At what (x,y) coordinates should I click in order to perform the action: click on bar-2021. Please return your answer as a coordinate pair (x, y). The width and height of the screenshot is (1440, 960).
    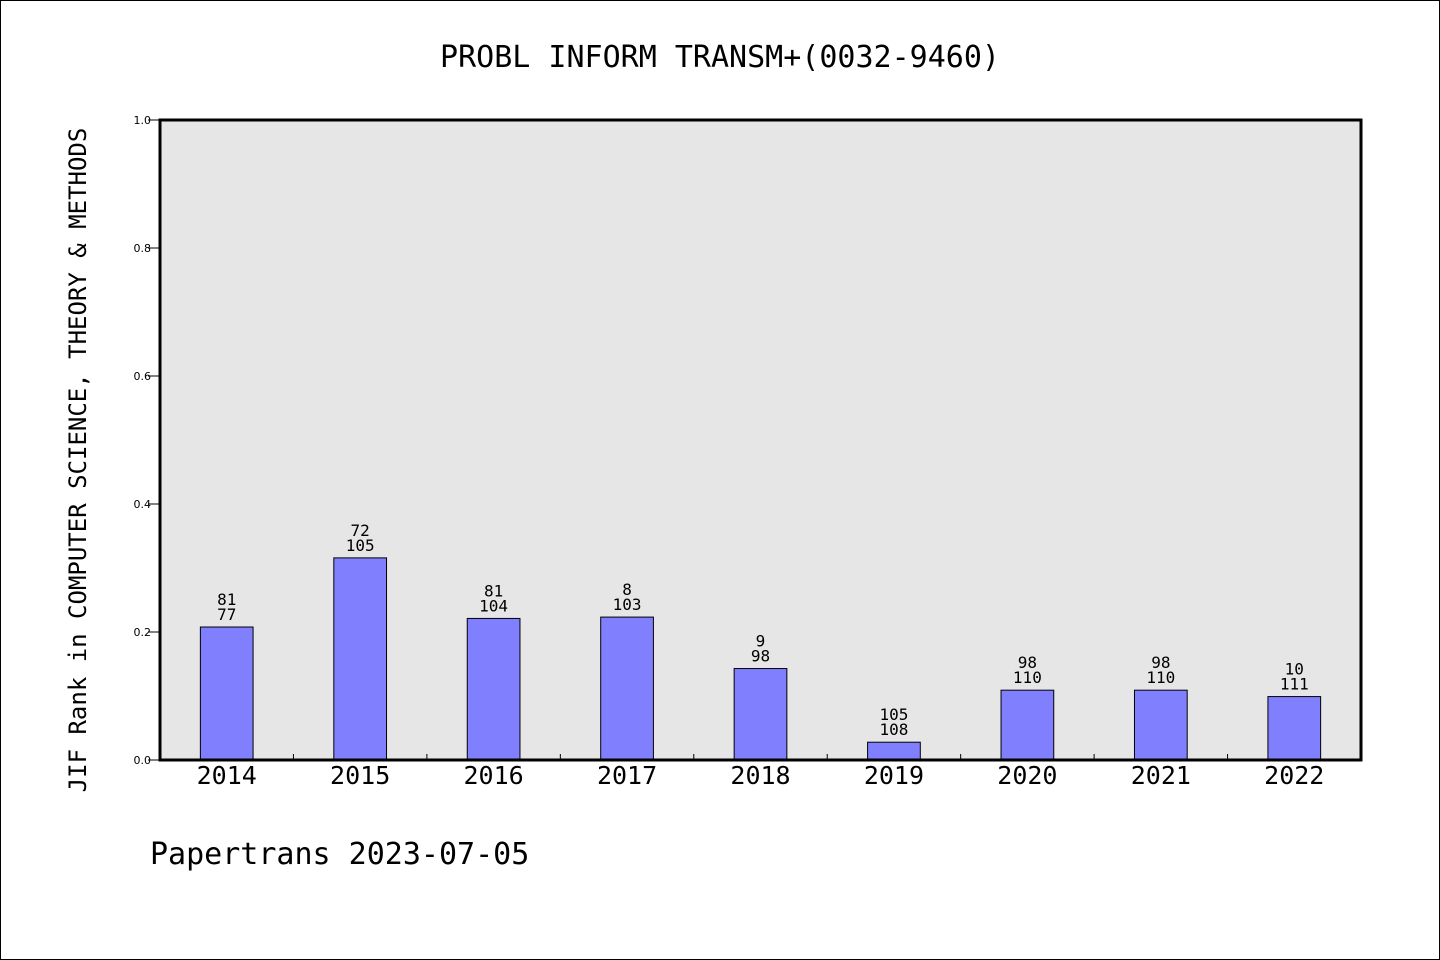
    Looking at the image, I should click on (1160, 725).